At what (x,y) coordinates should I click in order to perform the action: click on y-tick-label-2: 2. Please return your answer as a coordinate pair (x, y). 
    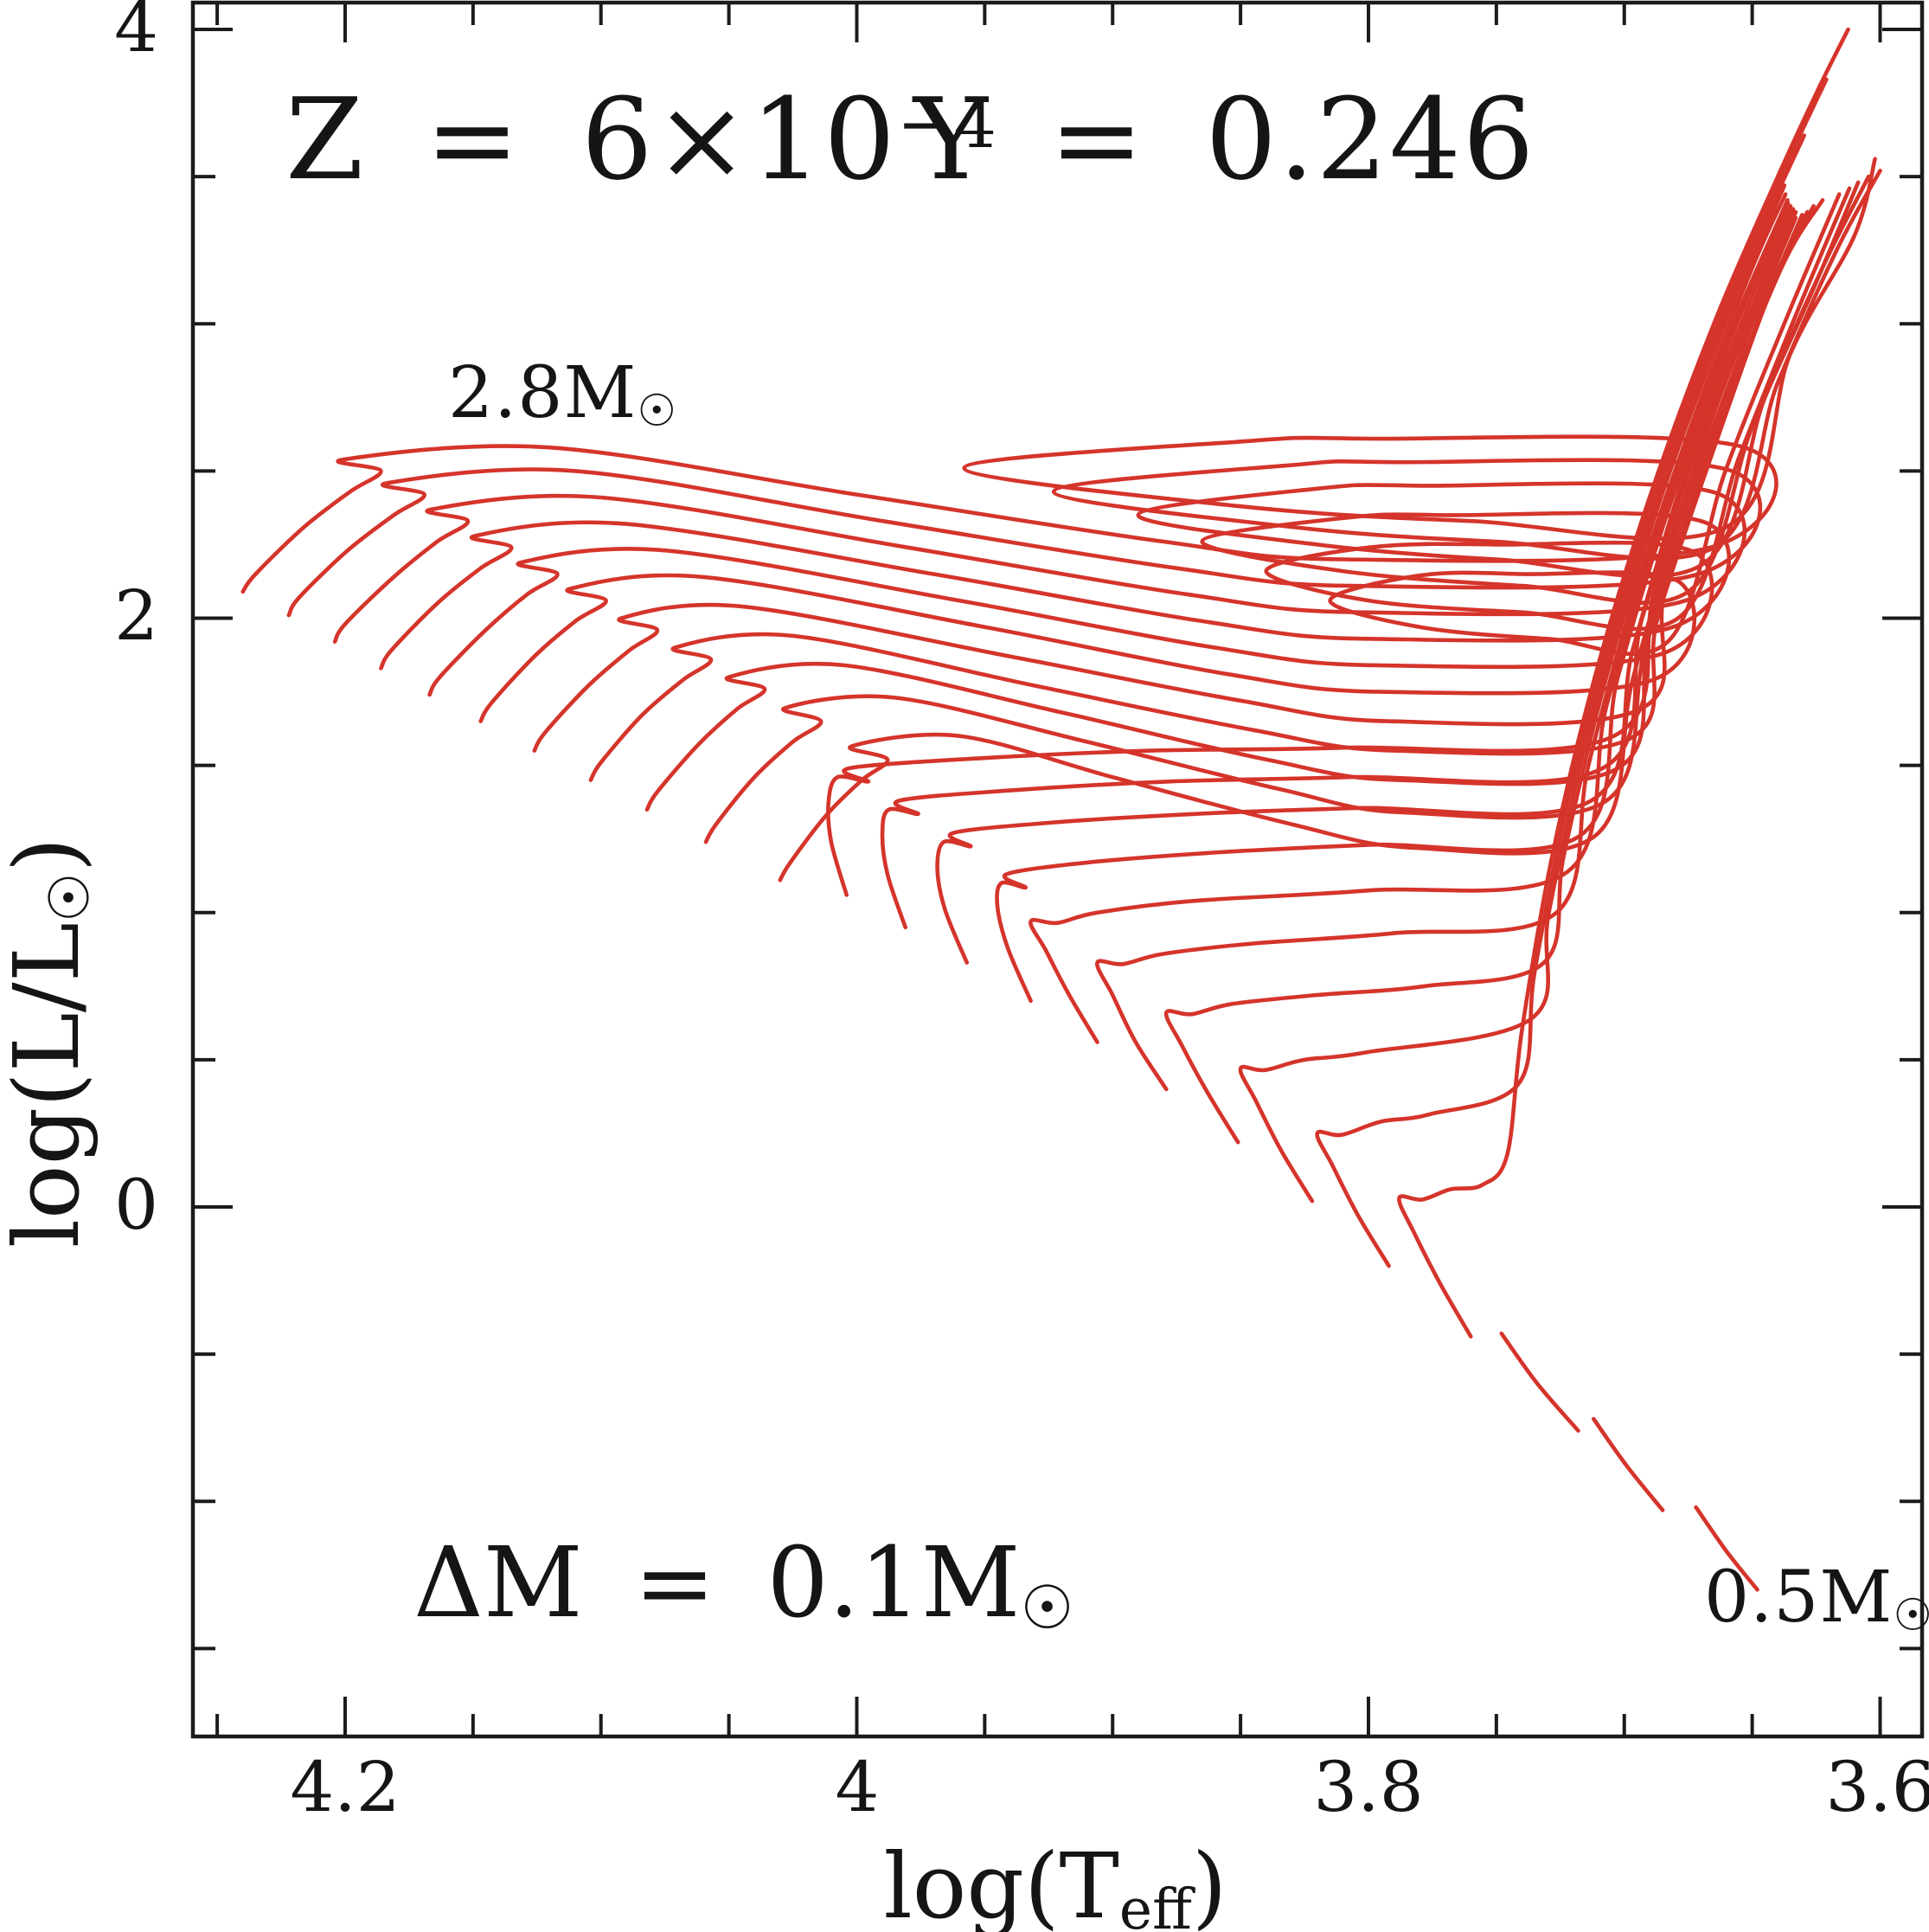
    Looking at the image, I should click on (136, 615).